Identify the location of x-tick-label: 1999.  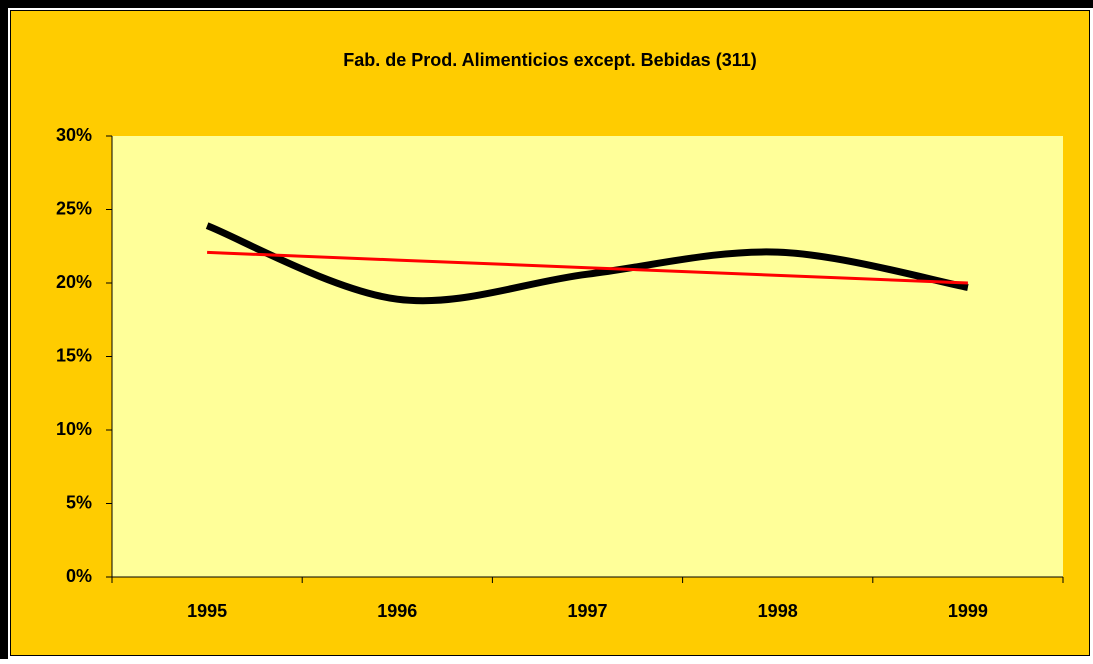
(968, 611).